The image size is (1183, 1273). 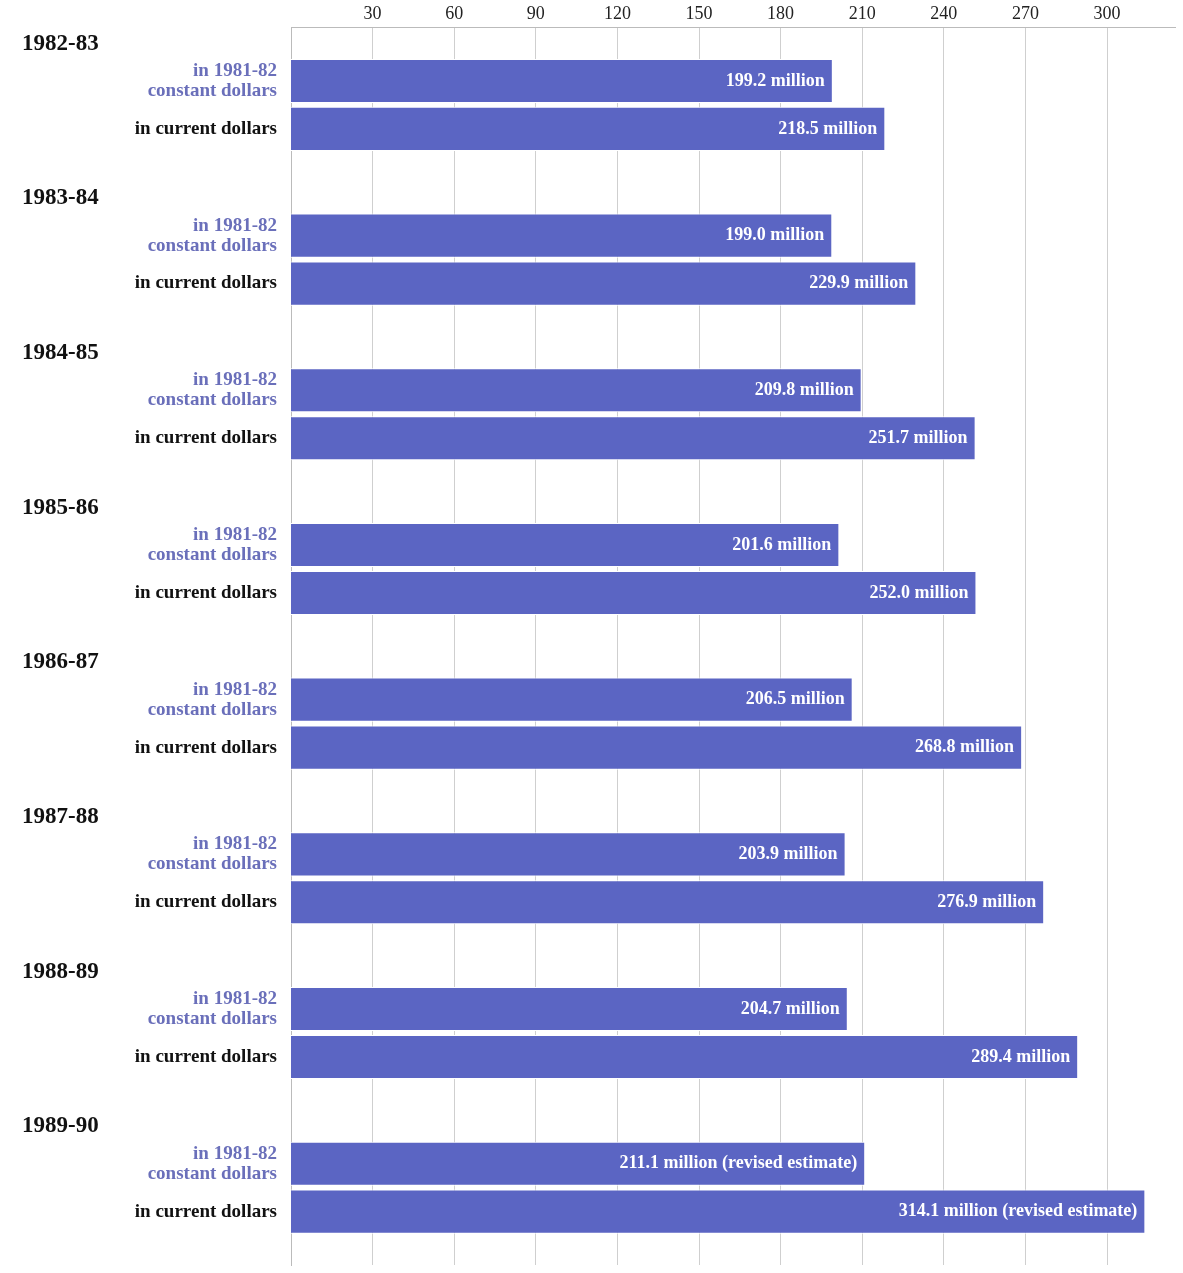 What do you see at coordinates (60, 506) in the screenshot?
I see `y-tick-label: 1985-86` at bounding box center [60, 506].